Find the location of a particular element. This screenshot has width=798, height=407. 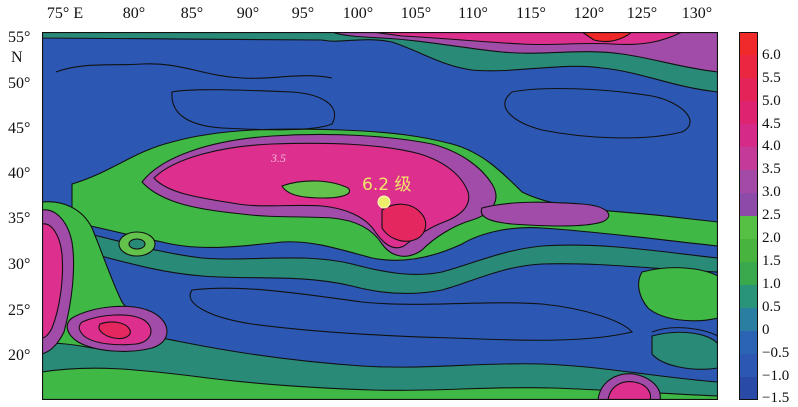

colorbar-label-5-0: 5.0 is located at coordinates (771, 101).